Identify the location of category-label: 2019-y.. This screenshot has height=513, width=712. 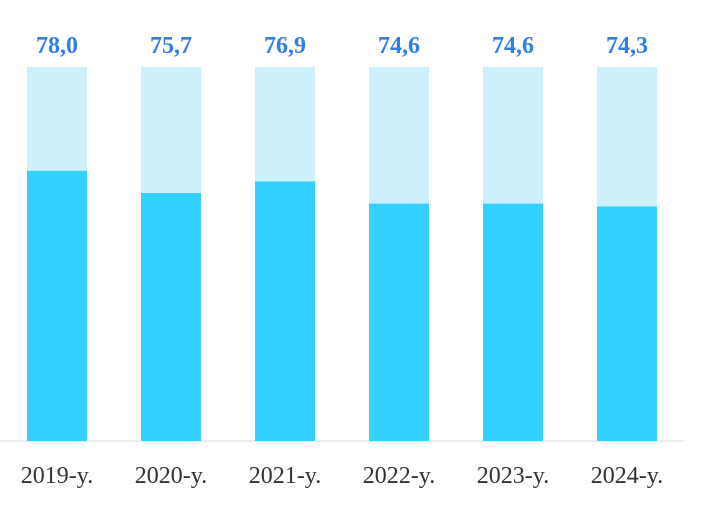
(57, 476).